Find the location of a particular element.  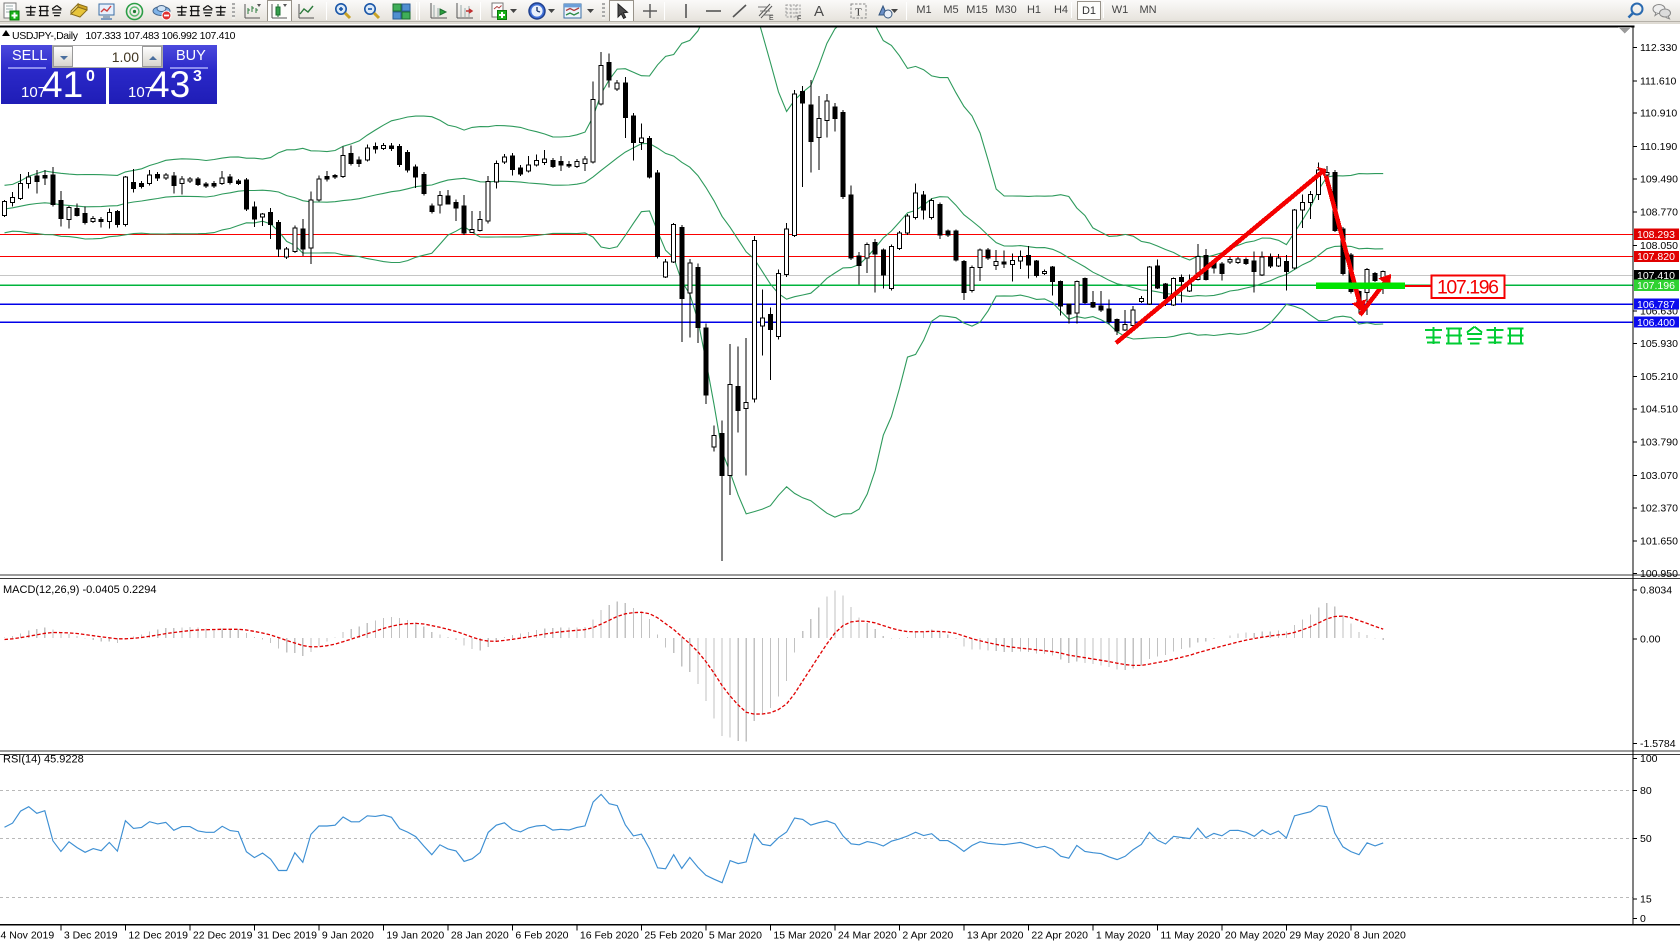

svg-text: 0 is located at coordinates (1643, 919).